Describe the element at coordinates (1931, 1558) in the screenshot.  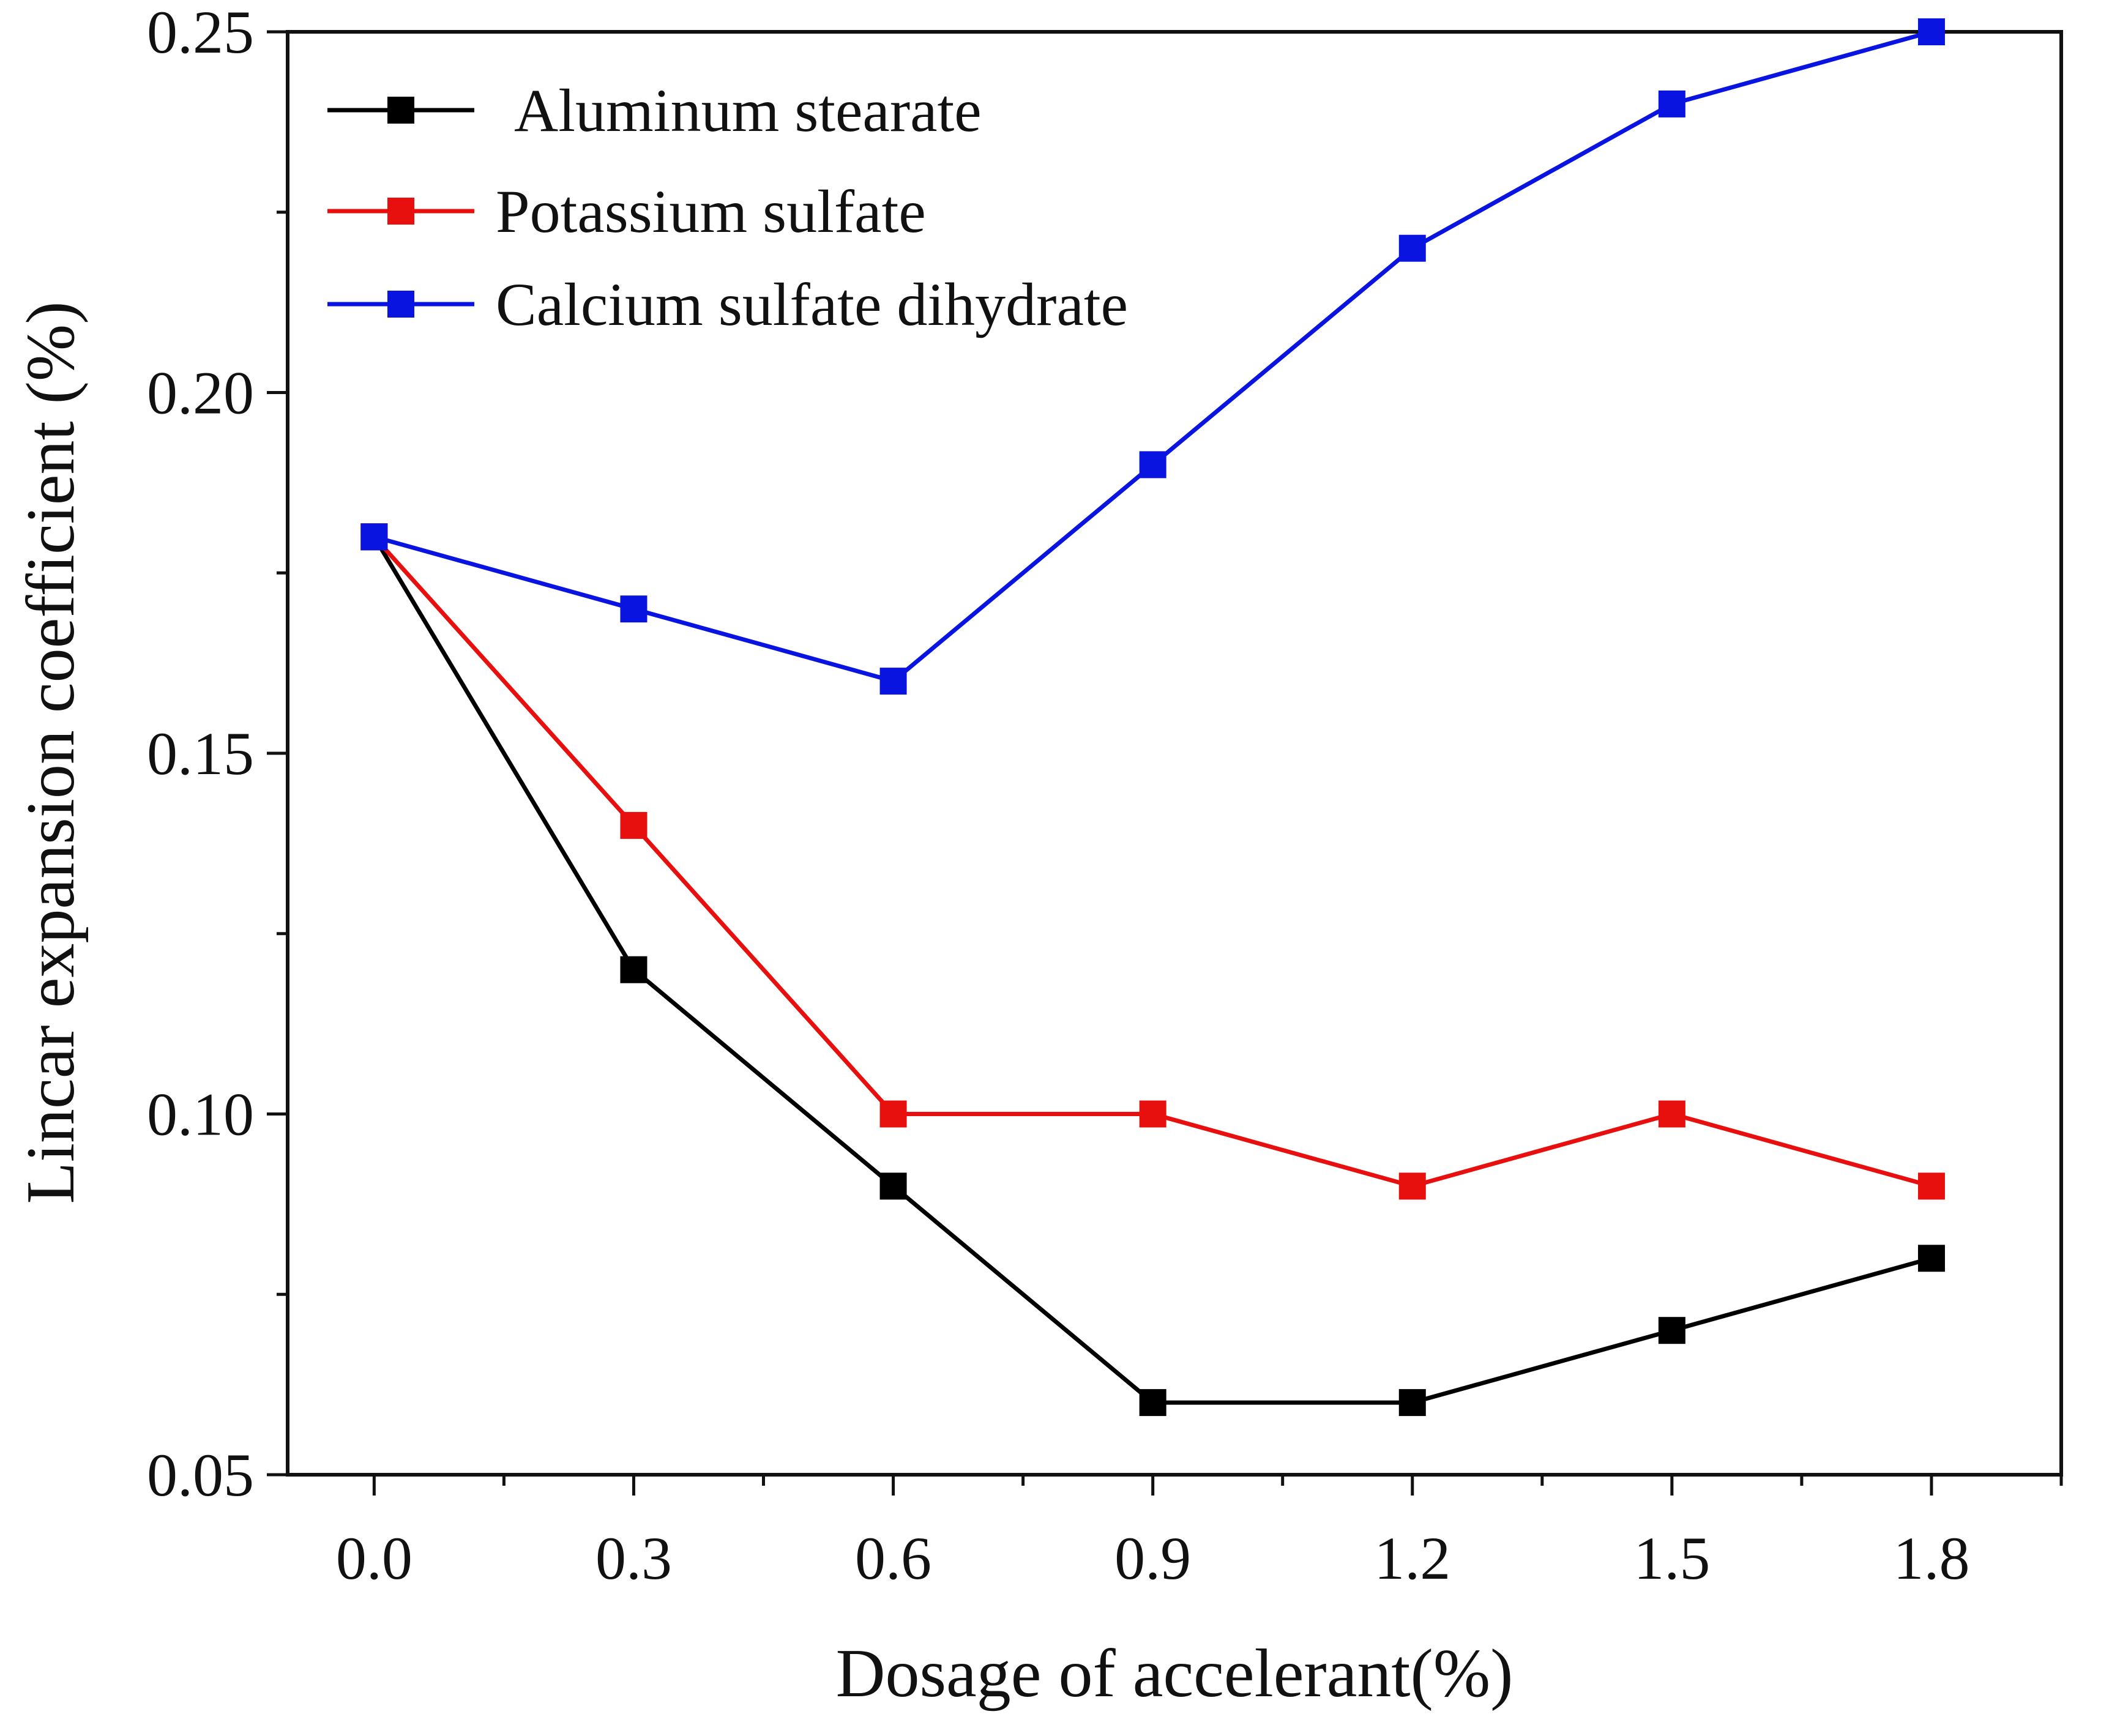
I see `x-tick-label: 1.8` at that location.